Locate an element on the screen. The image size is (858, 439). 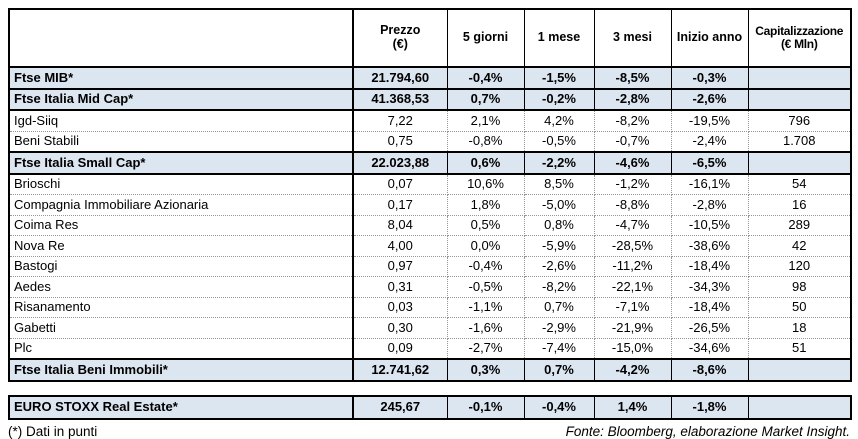
cell-m1: -2,9% is located at coordinates (559, 328).